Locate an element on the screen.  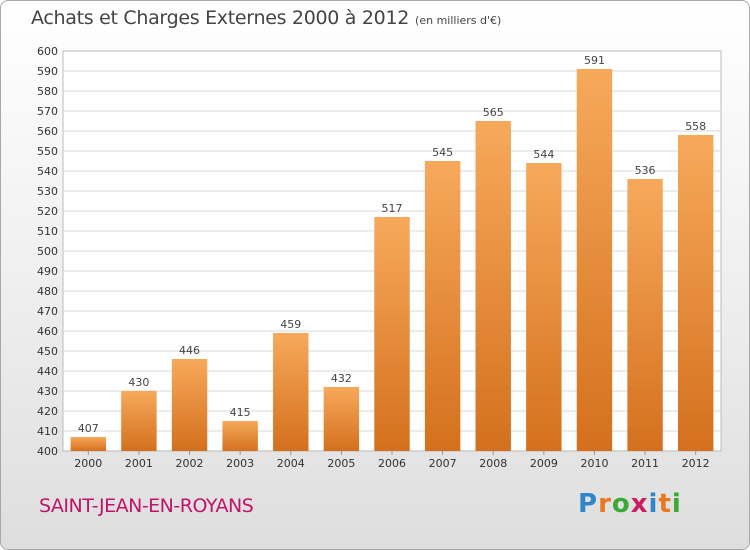
y-tick-label: 570 is located at coordinates (47, 111).